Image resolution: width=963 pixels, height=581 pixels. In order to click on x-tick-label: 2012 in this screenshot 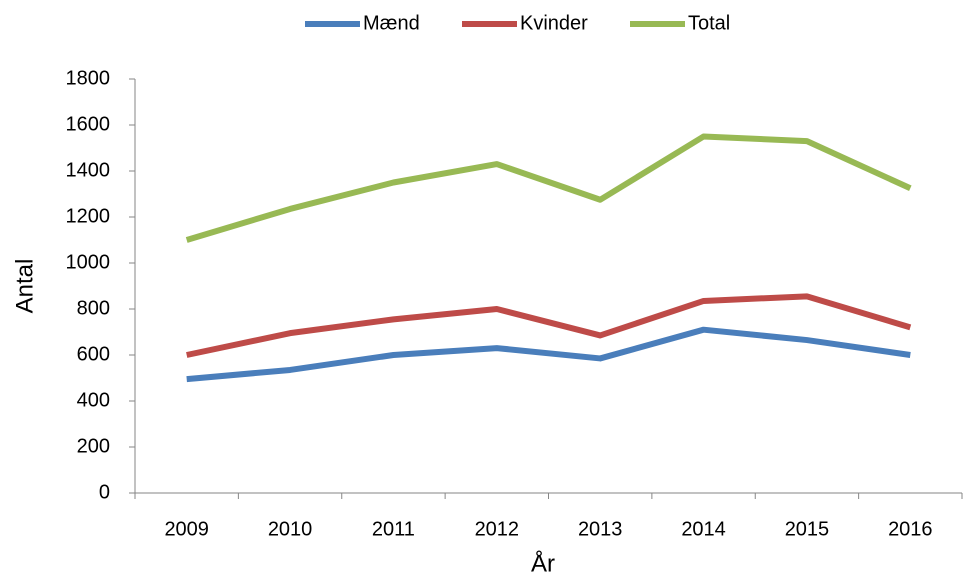, I will do `click(497, 529)`.